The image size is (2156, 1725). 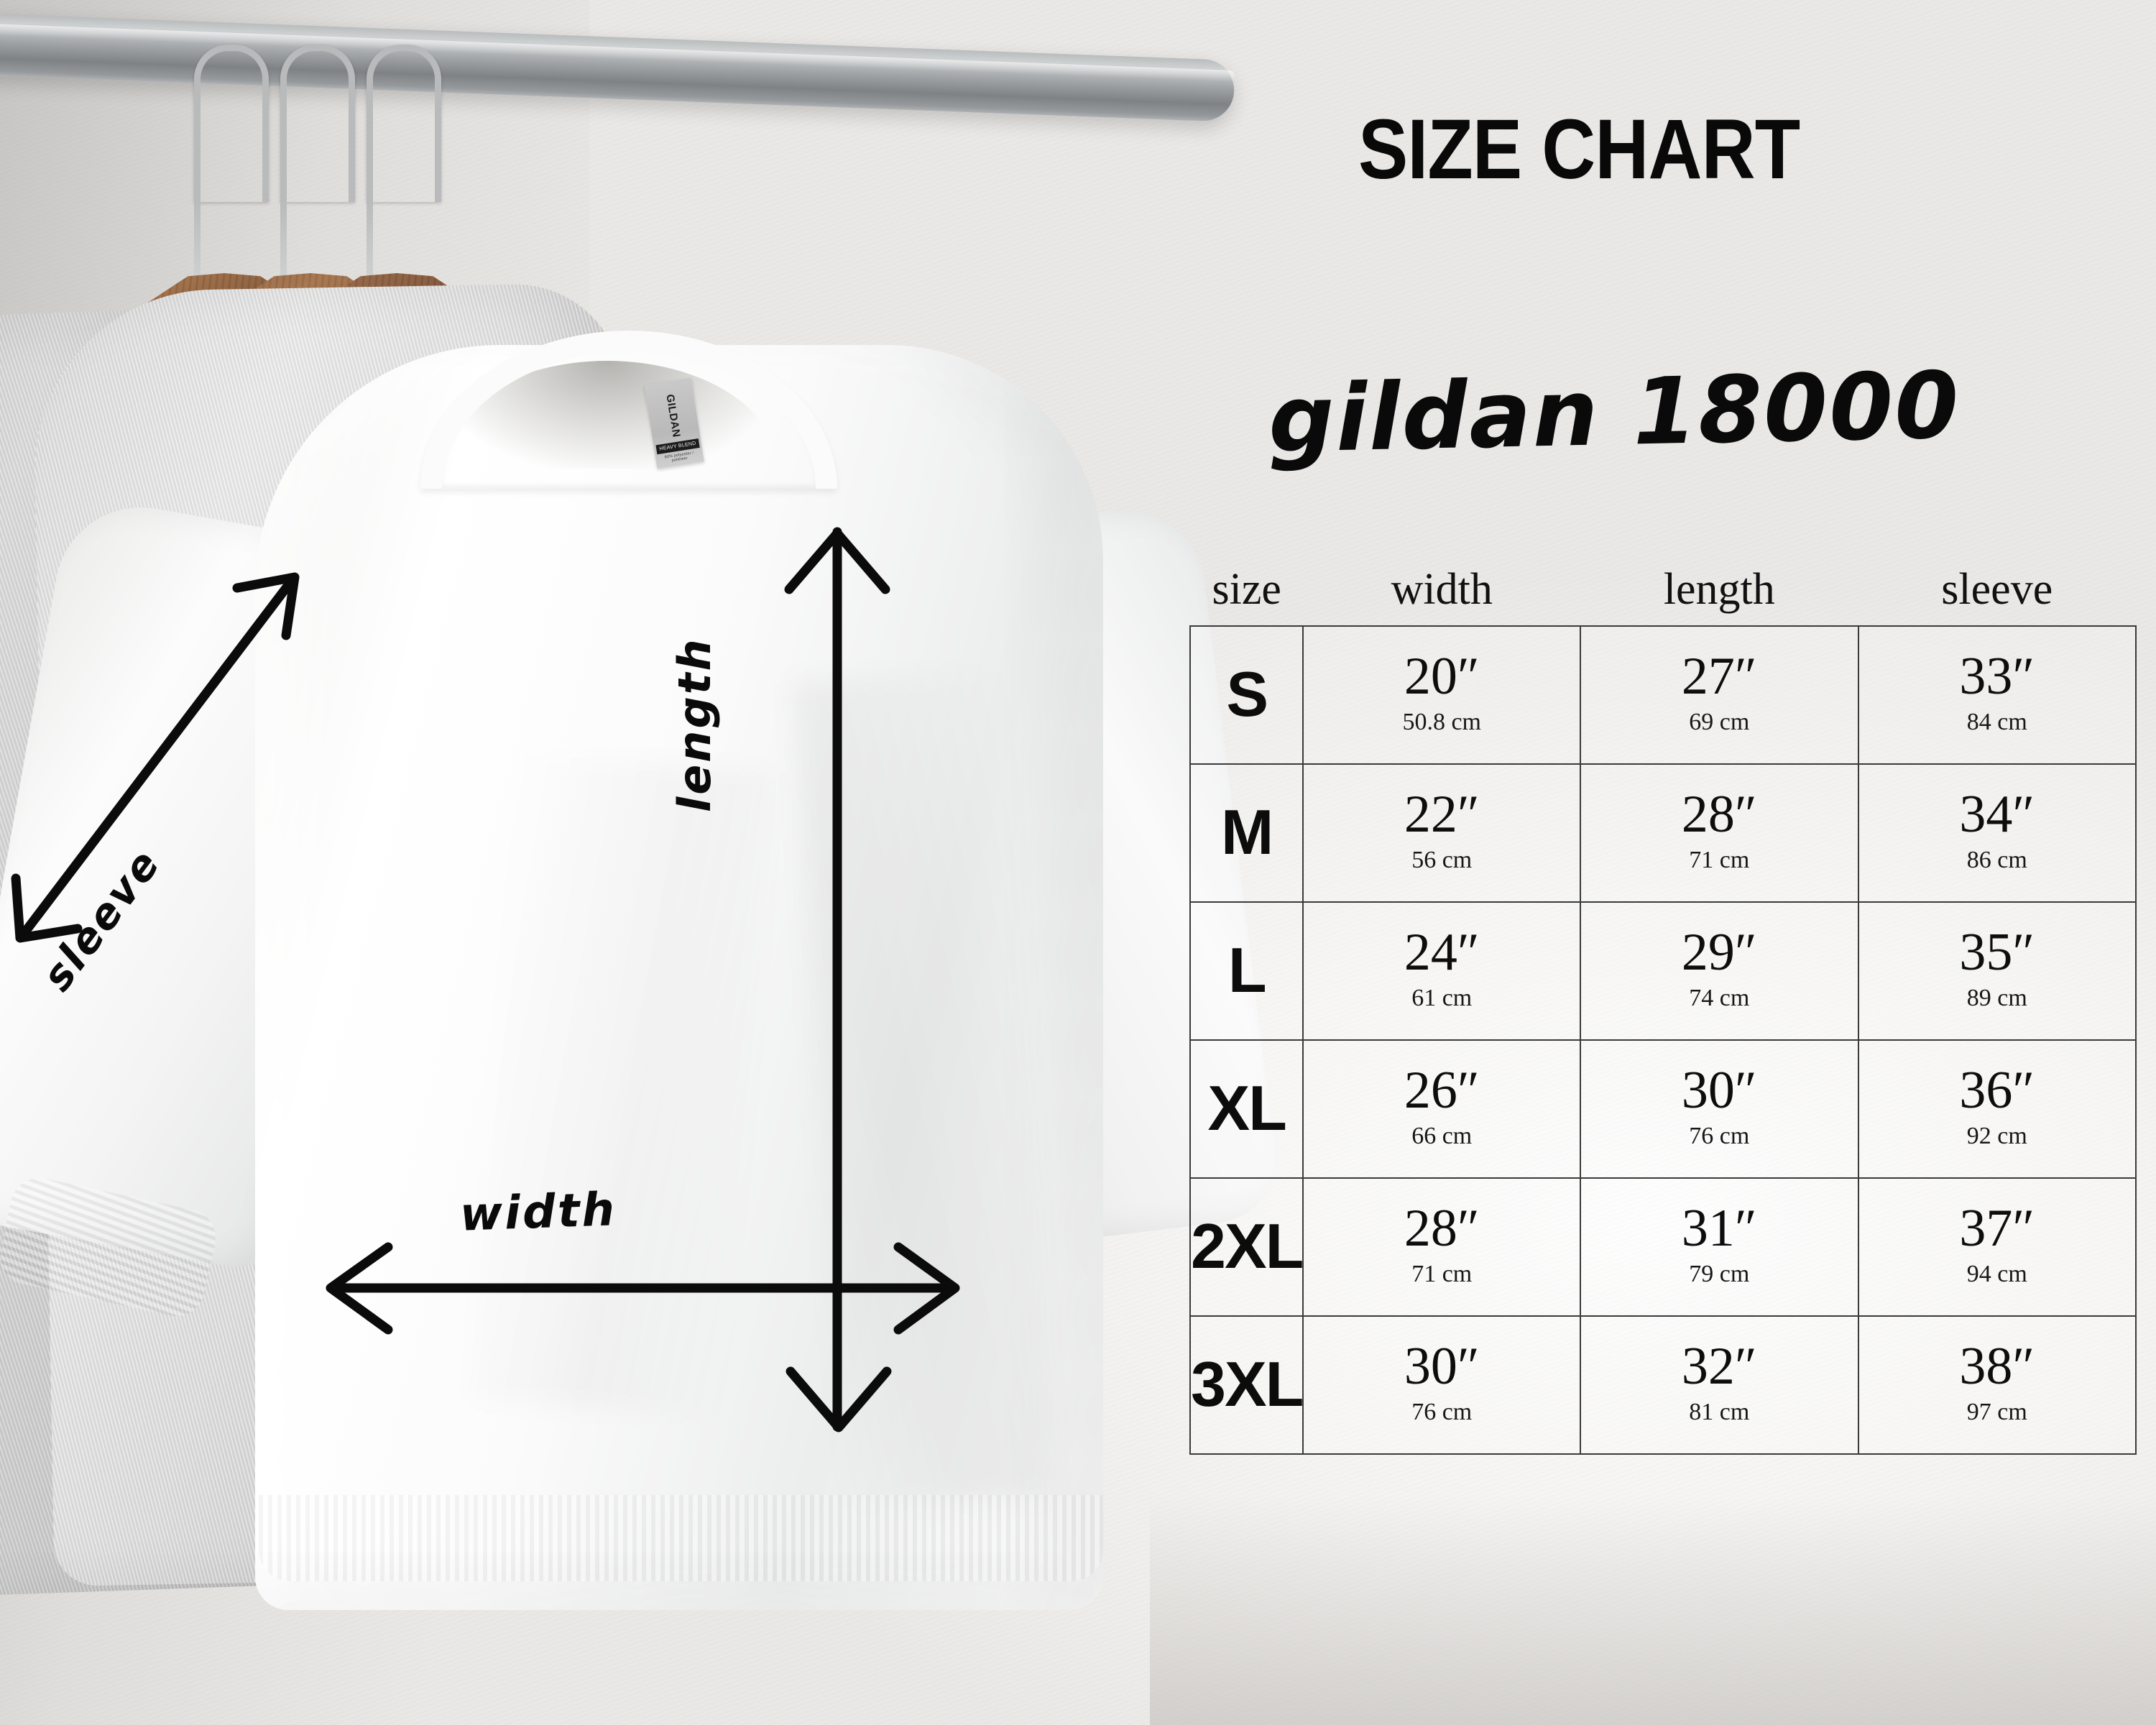 I want to click on length-label: length, so click(x=694, y=724).